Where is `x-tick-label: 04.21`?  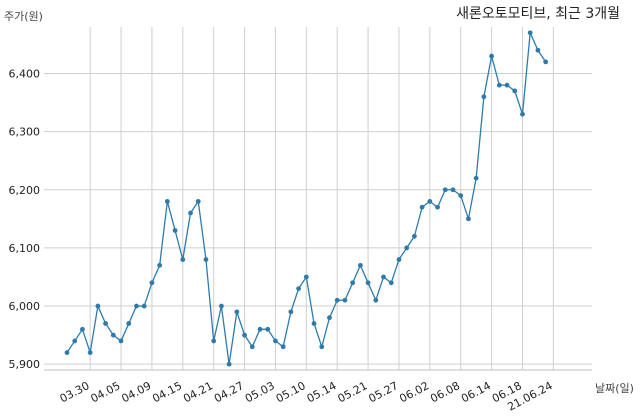
x-tick-label: 04.21 is located at coordinates (198, 392).